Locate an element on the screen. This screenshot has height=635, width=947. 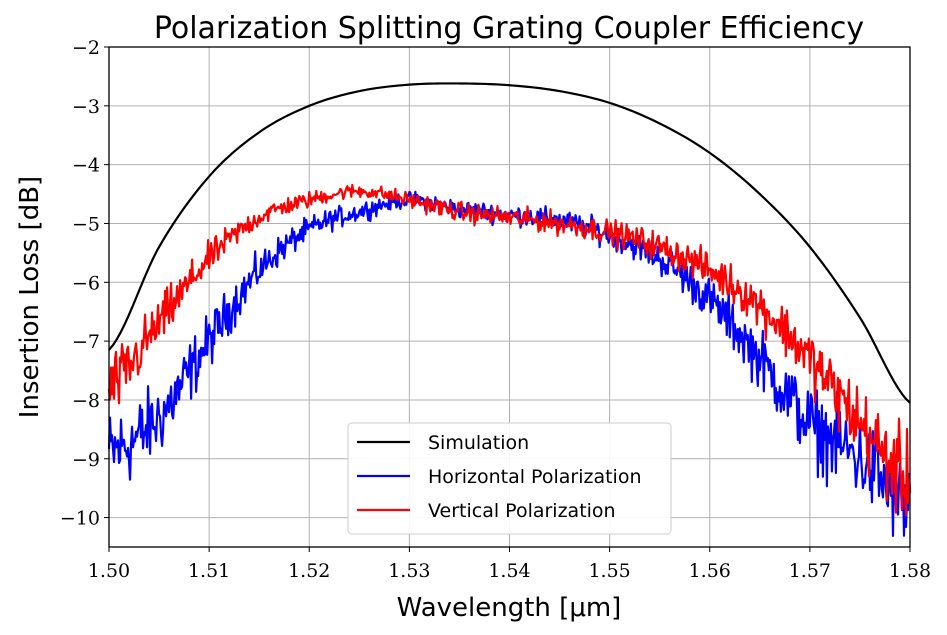
x-tick-label: 1.57 is located at coordinates (810, 571).